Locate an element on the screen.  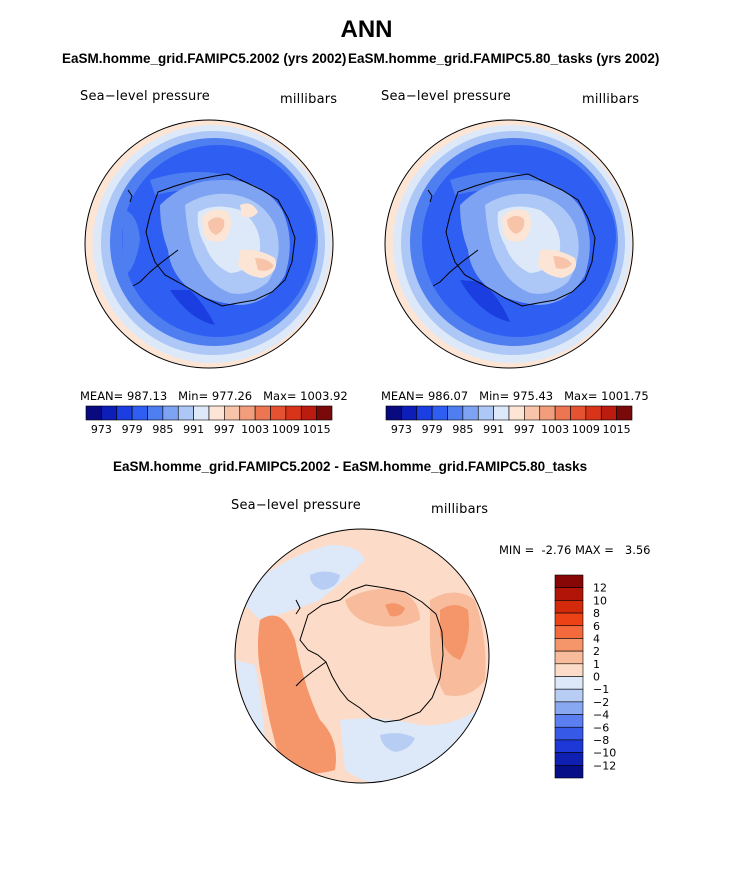
panel1-low is located at coordinates (192, 307).